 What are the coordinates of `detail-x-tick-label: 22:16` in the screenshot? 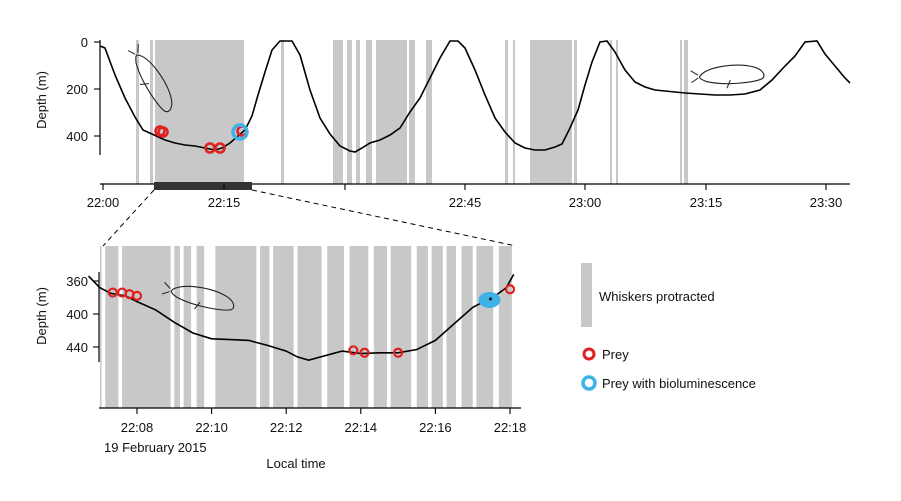 It's located at (435, 427).